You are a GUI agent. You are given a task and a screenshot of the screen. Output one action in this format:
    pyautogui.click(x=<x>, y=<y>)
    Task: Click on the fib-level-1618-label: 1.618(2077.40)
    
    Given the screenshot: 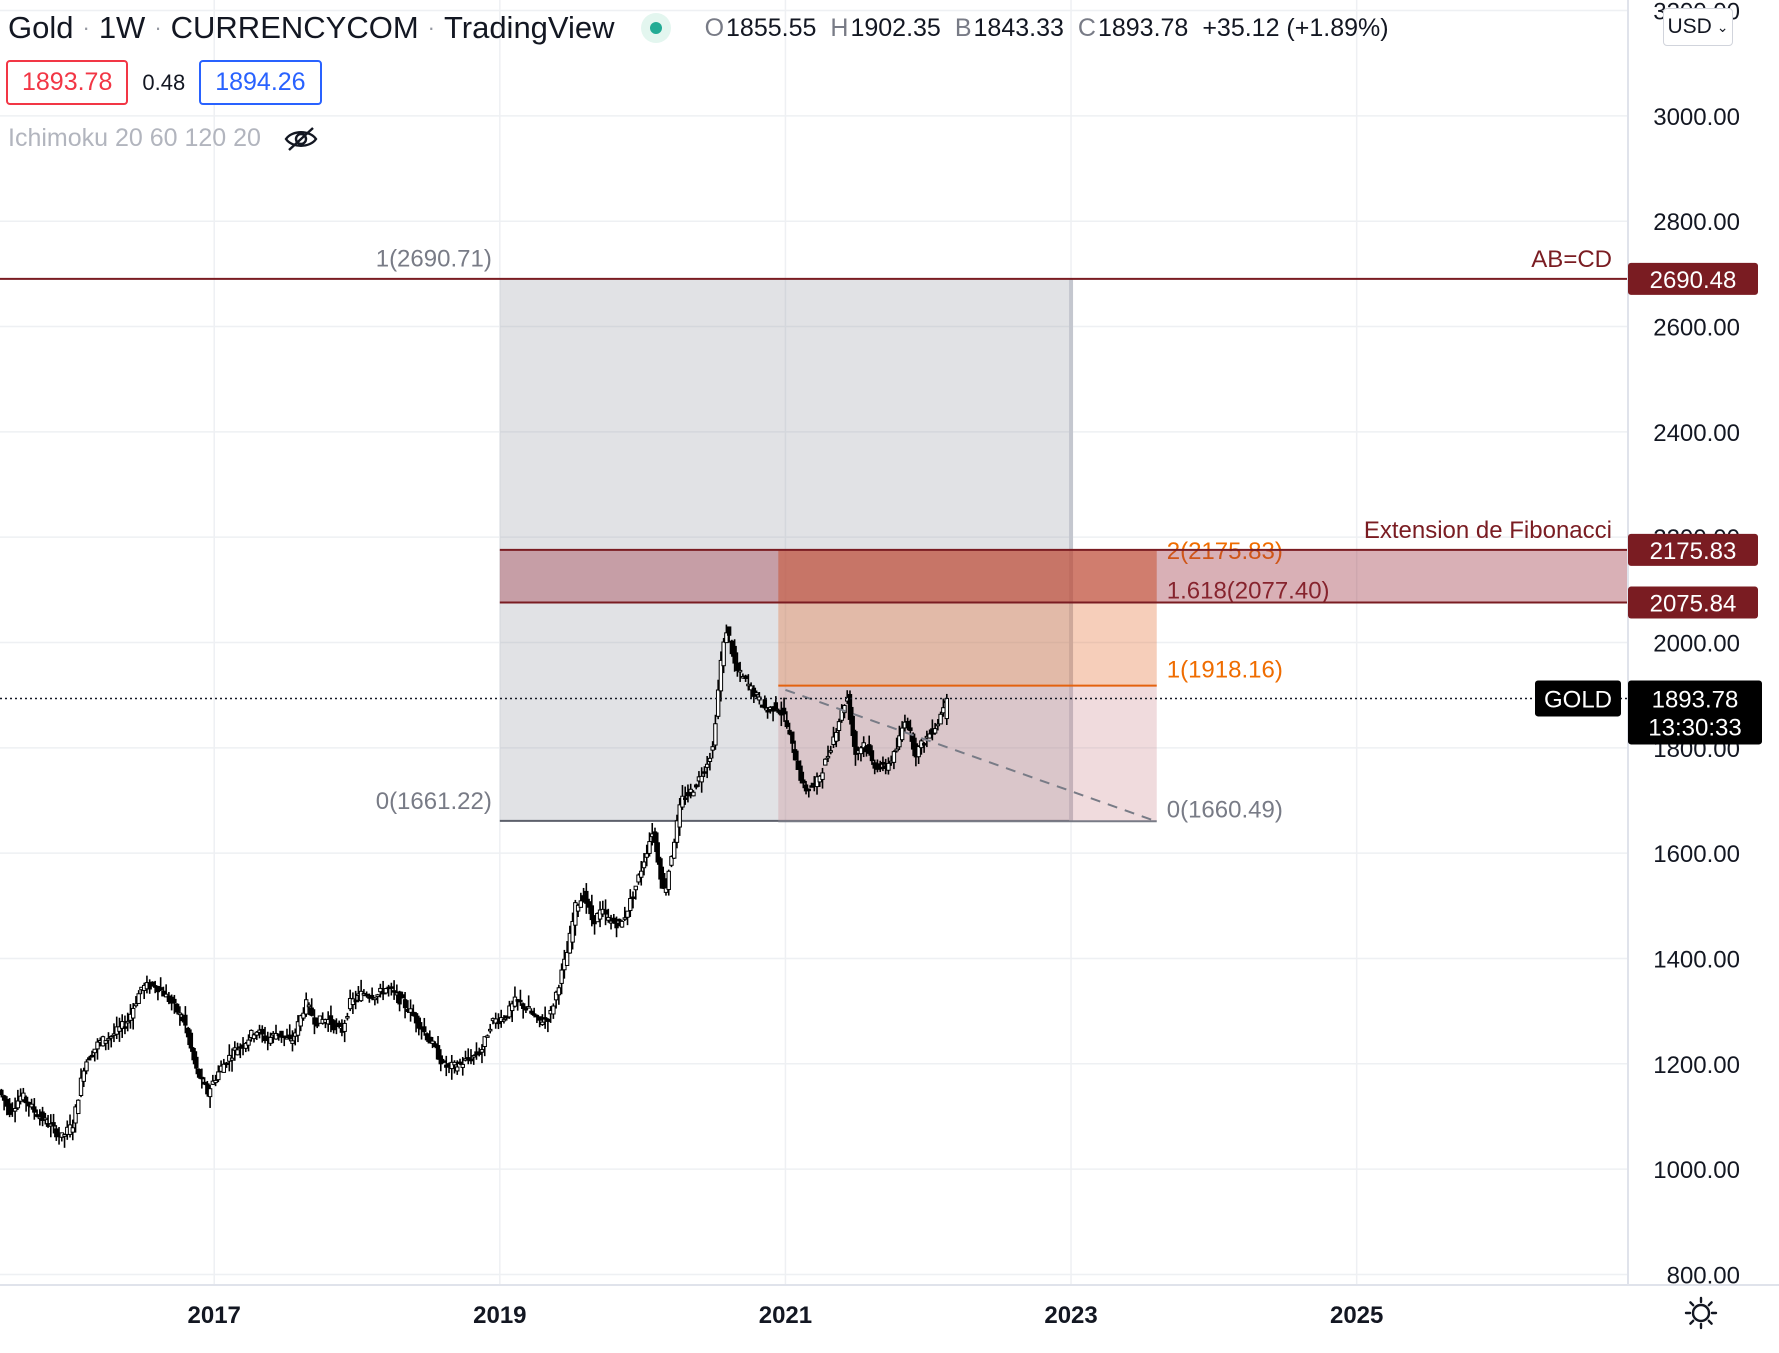 What is the action you would take?
    pyautogui.click(x=1248, y=591)
    